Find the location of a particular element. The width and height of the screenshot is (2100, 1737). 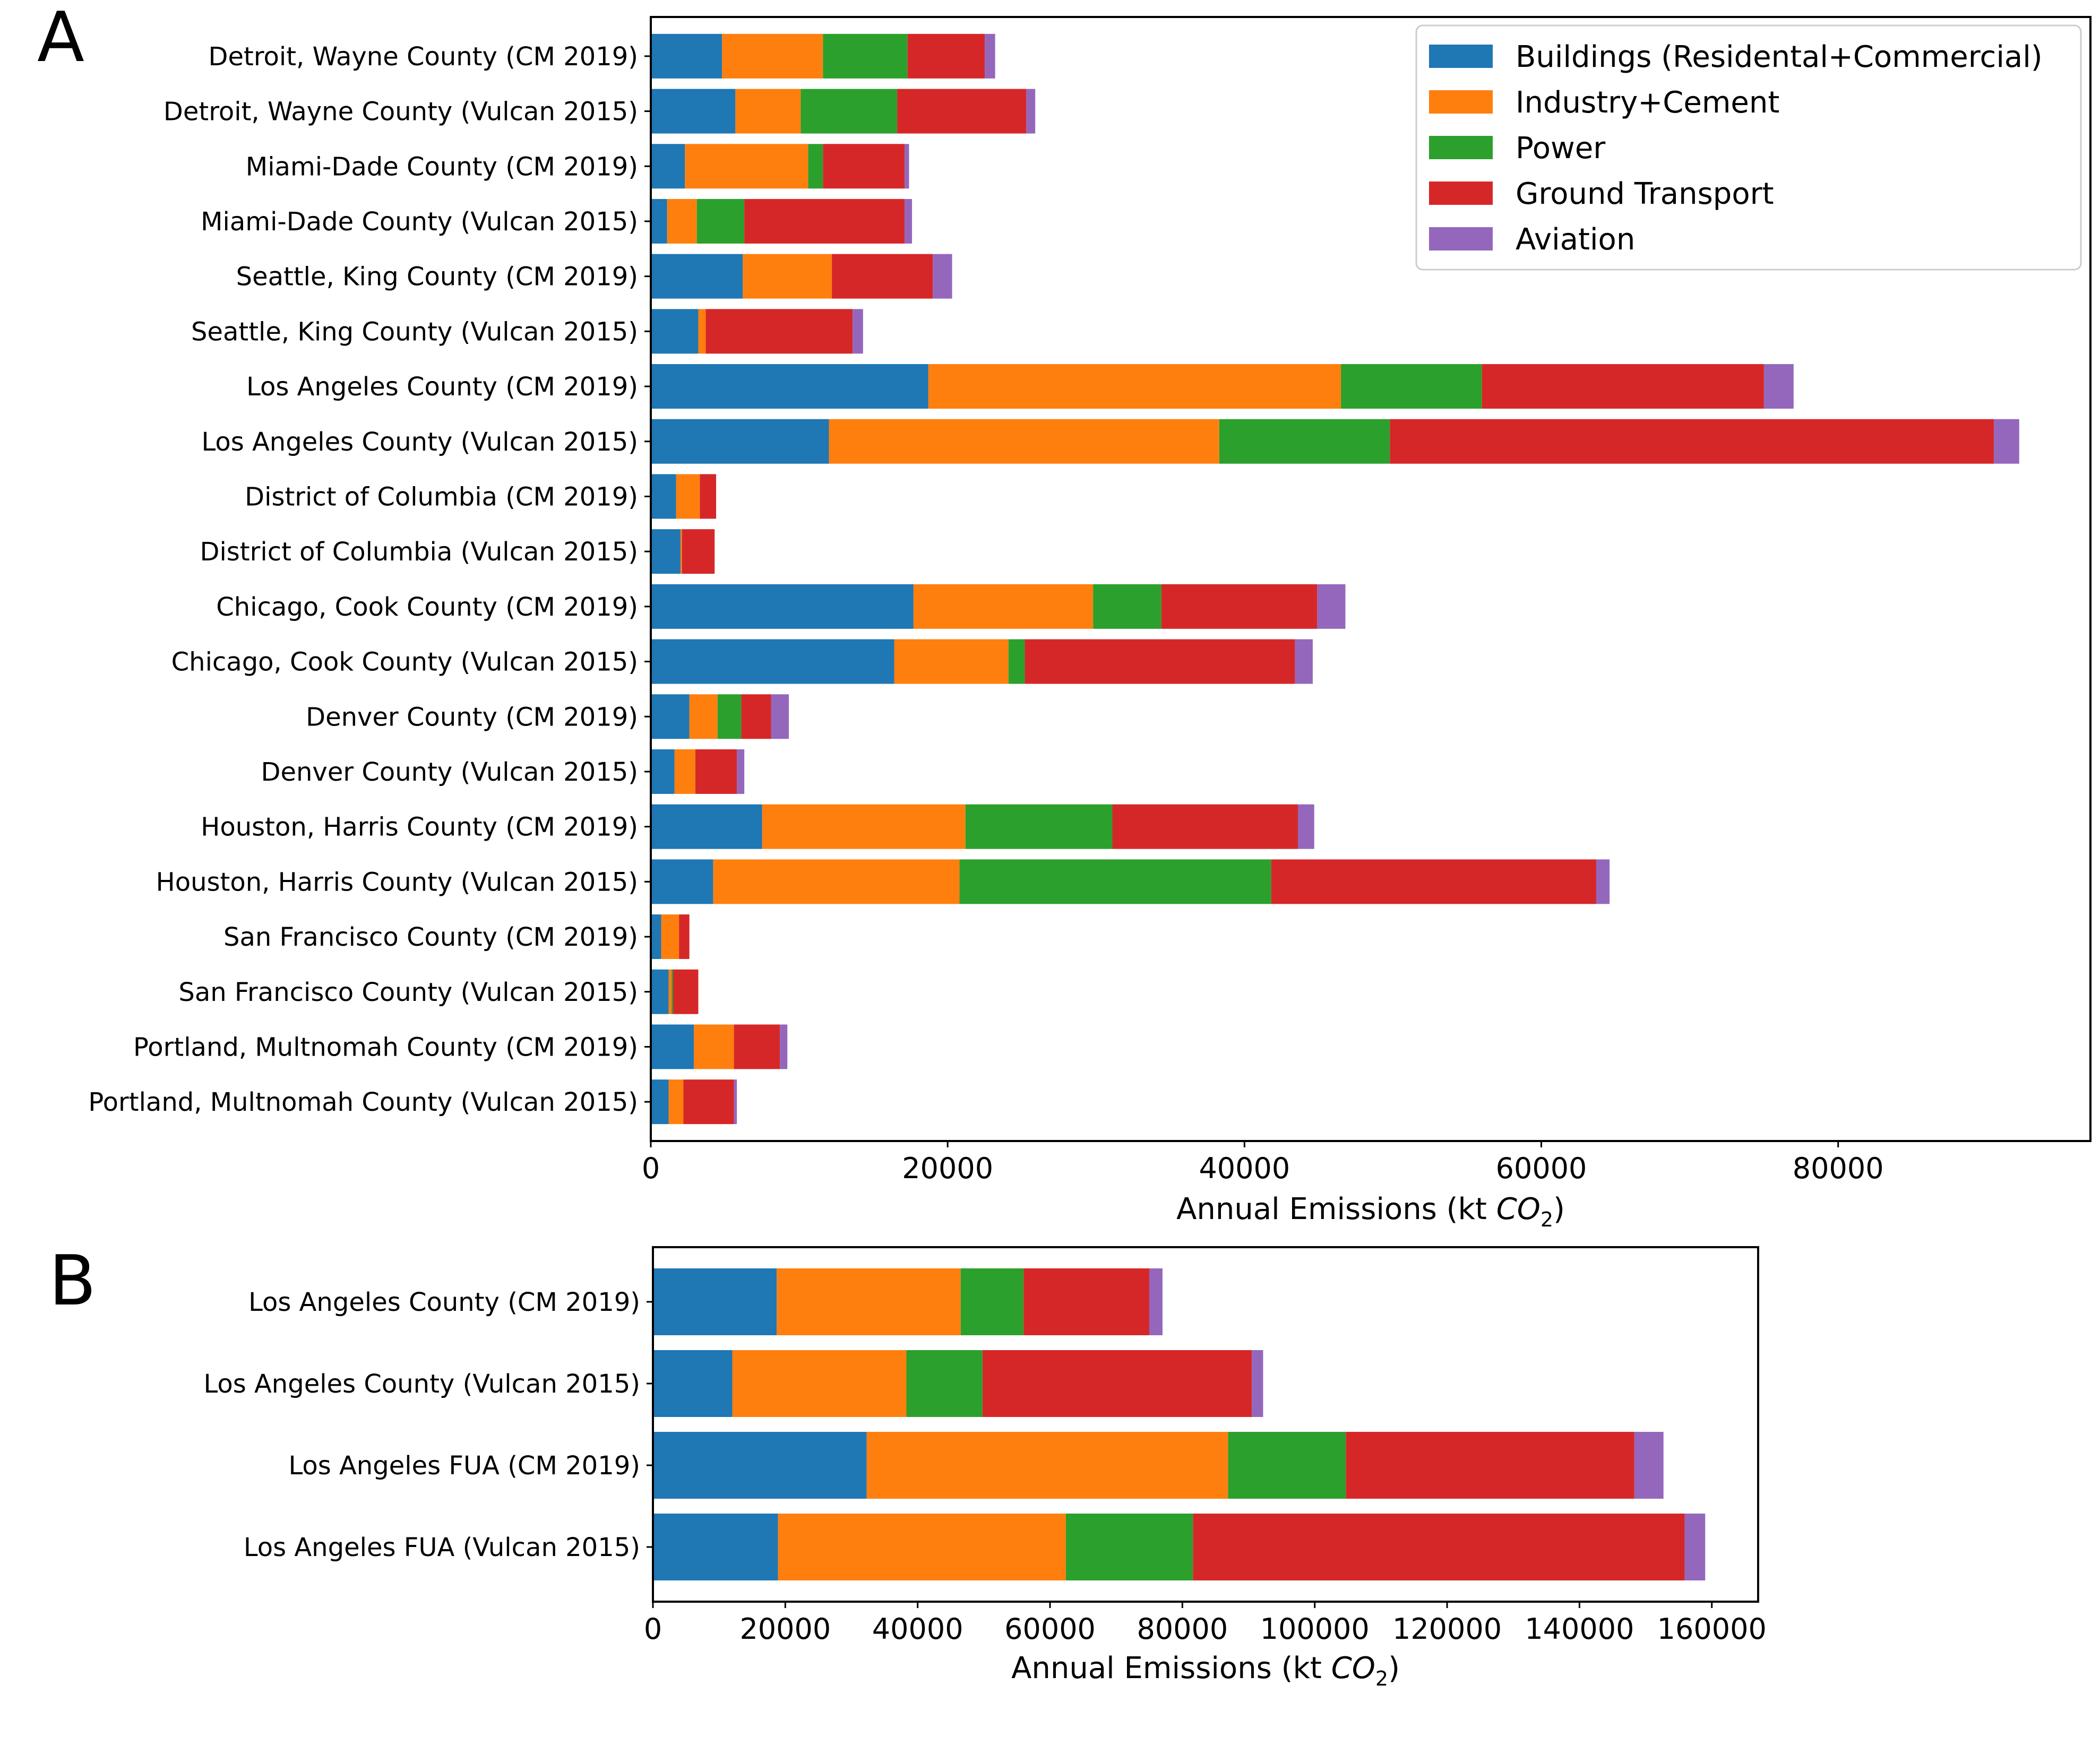

panel-b-x-axis-label: Annual Emissions (kt CO2) is located at coordinates (1205, 1670).